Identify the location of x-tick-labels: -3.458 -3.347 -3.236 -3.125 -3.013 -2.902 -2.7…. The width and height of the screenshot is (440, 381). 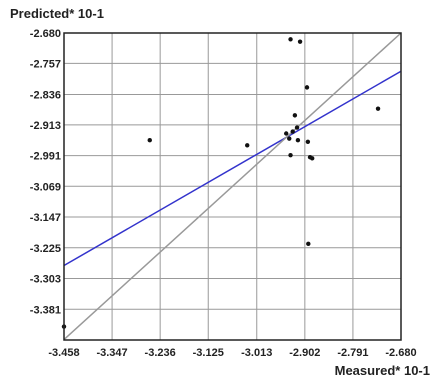
(232, 353).